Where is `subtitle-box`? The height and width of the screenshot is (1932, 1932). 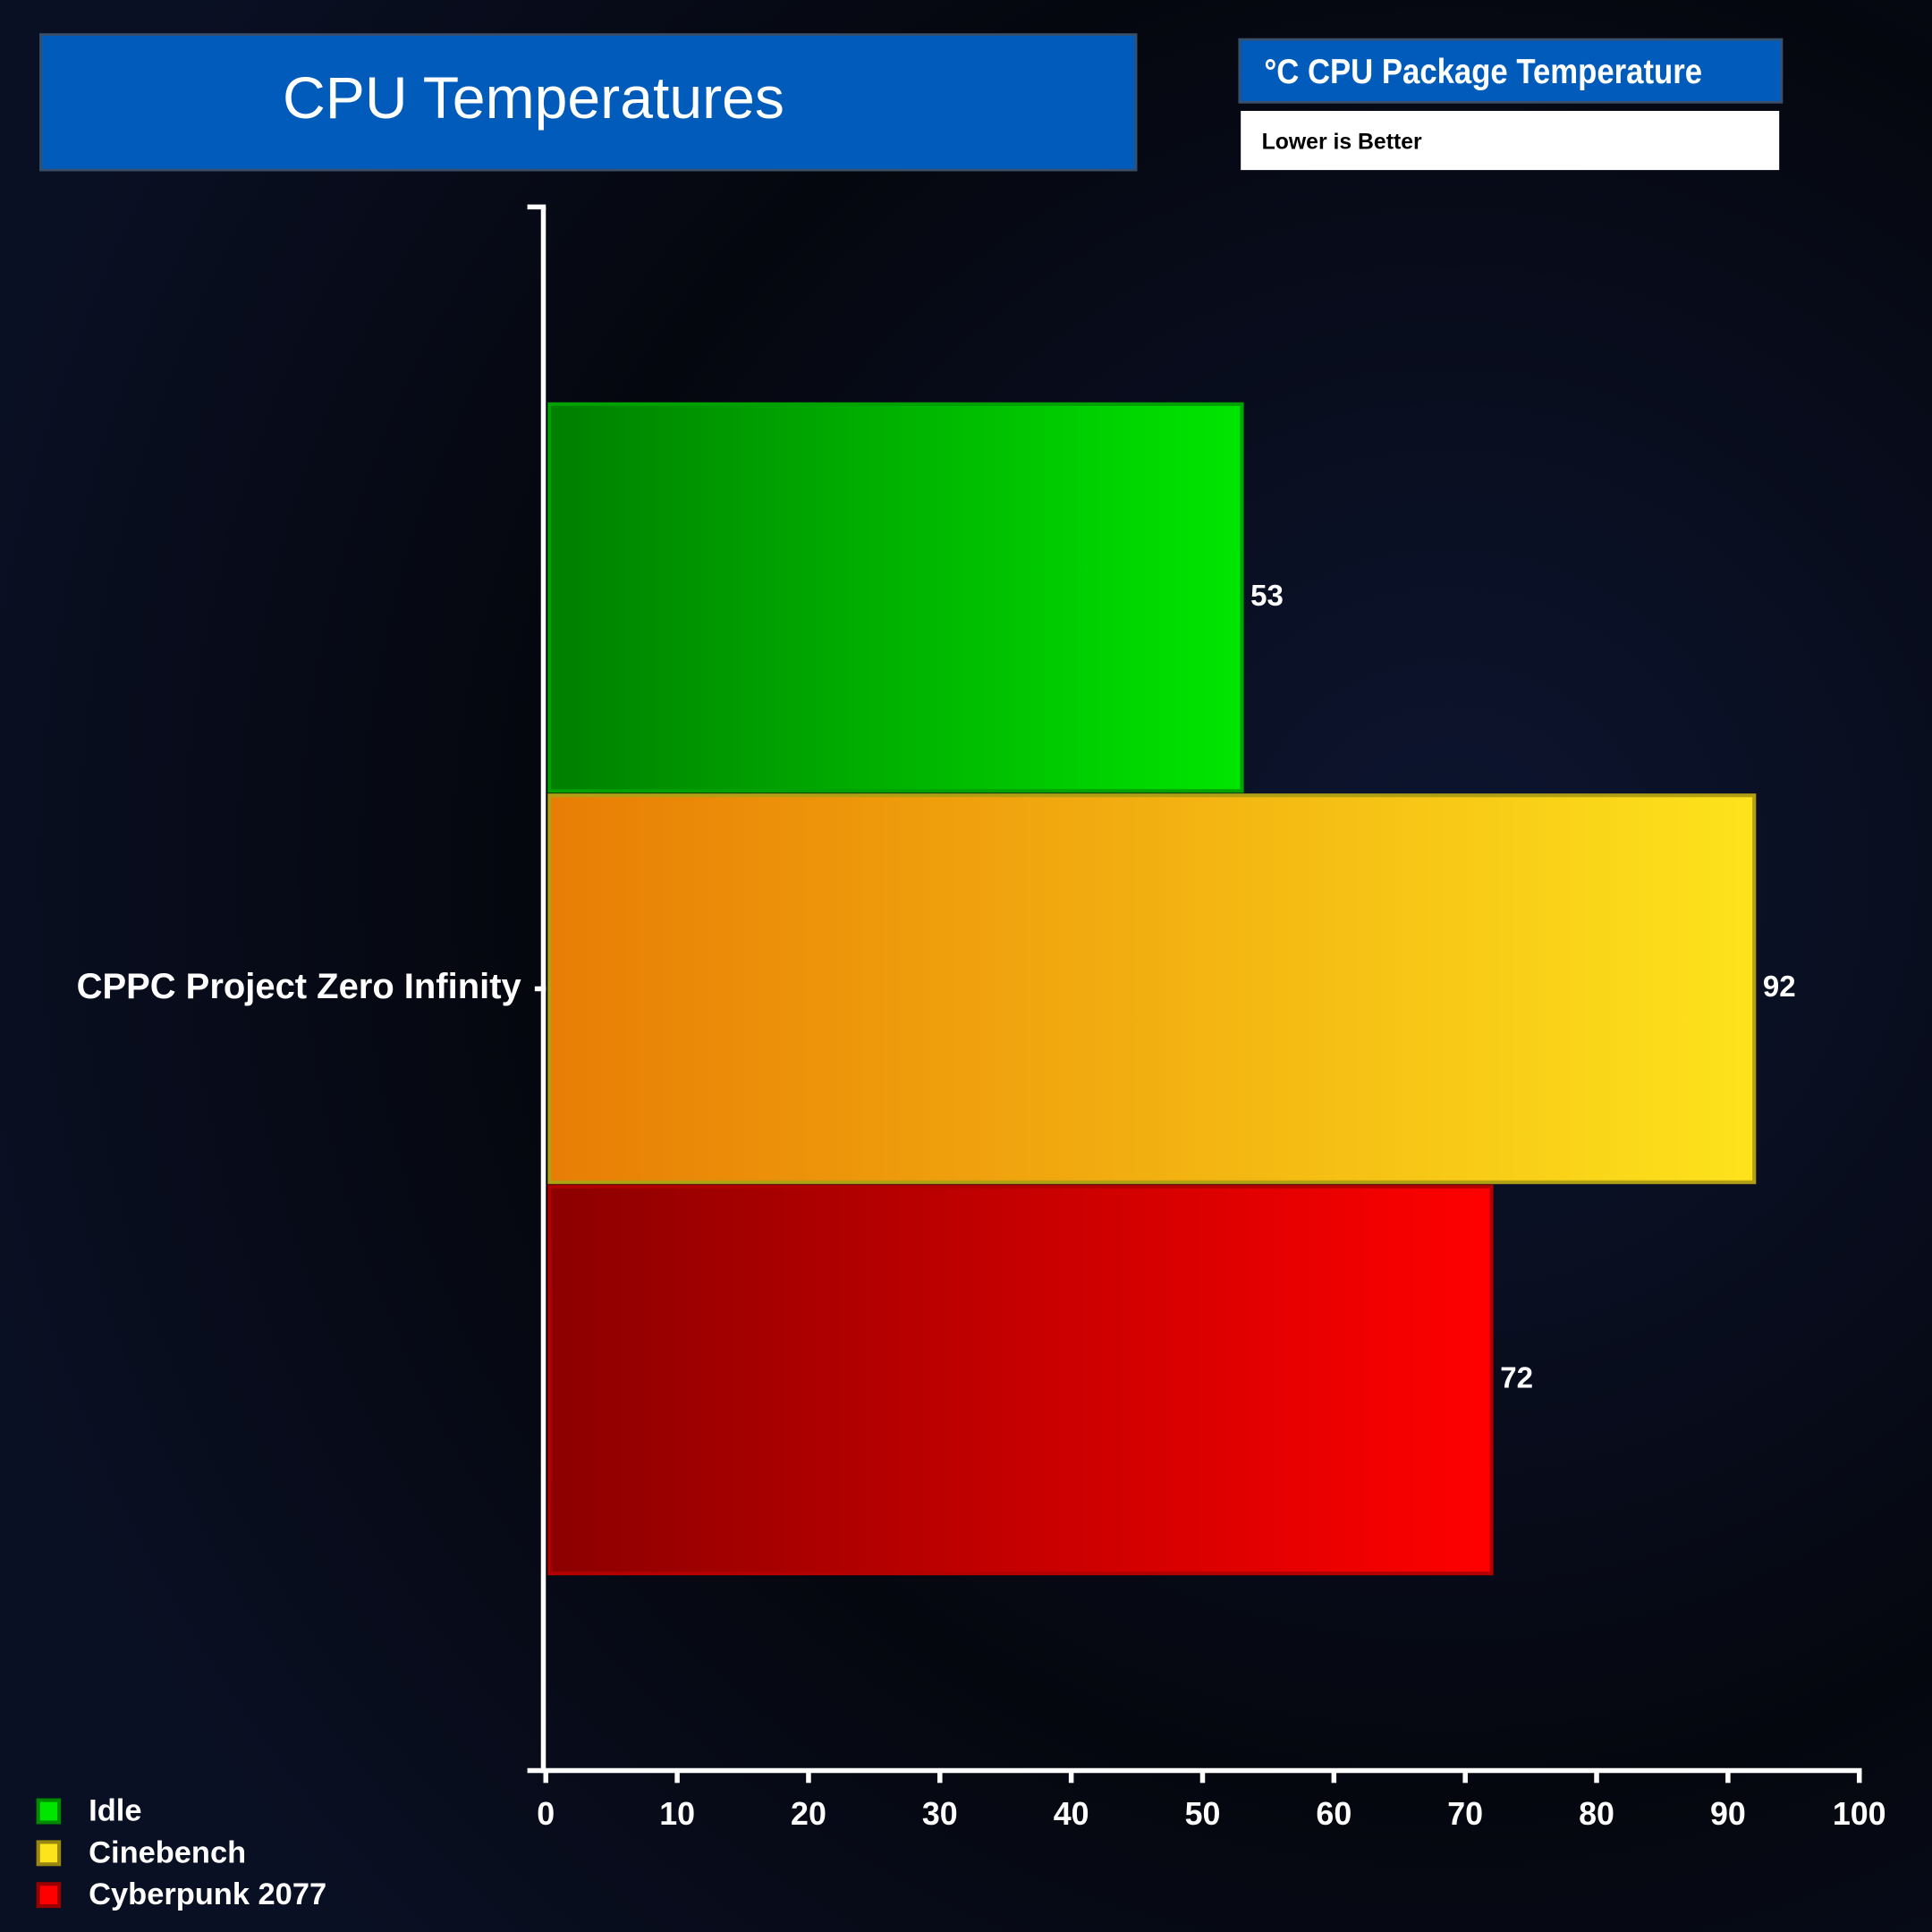 subtitle-box is located at coordinates (1511, 71).